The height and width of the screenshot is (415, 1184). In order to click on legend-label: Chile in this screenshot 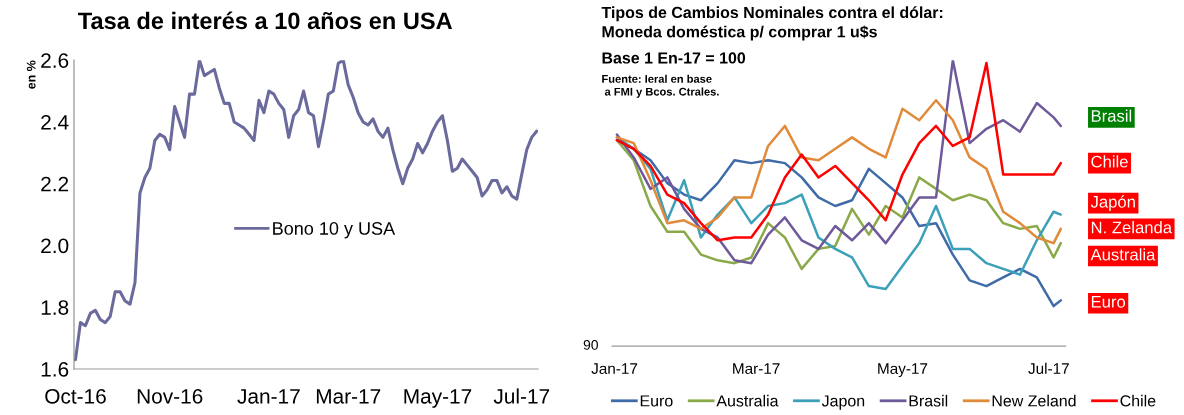, I will do `click(1138, 400)`.